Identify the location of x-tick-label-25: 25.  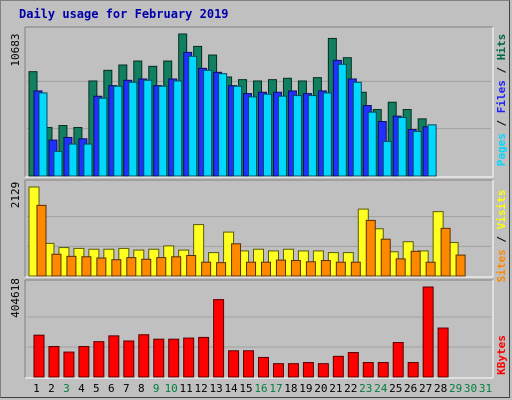
(395, 388).